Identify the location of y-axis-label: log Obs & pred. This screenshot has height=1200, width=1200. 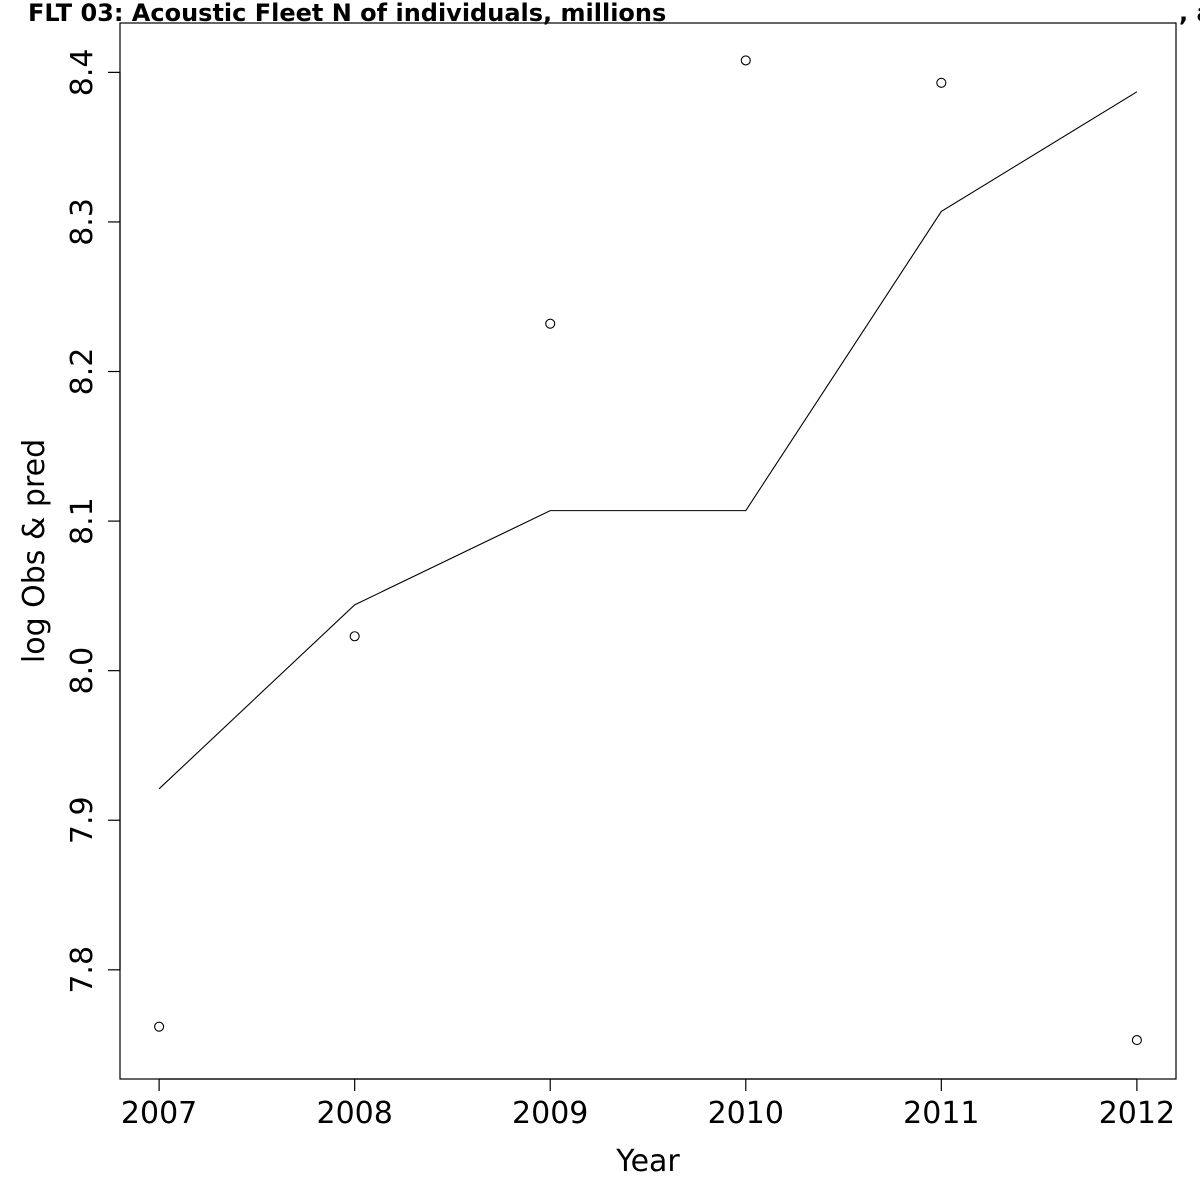
(34, 551).